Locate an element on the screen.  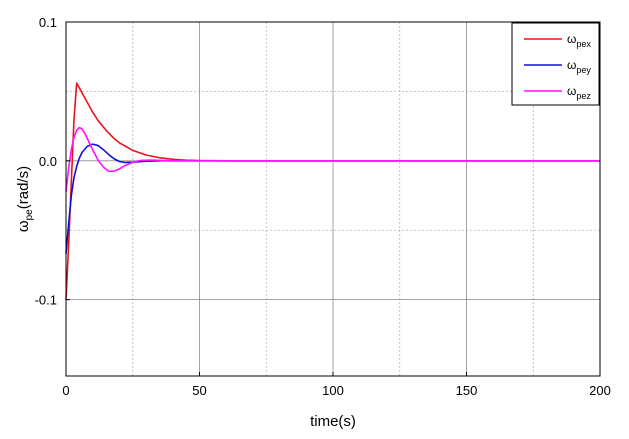
legend-entry-pex: ωpex is located at coordinates (557, 40).